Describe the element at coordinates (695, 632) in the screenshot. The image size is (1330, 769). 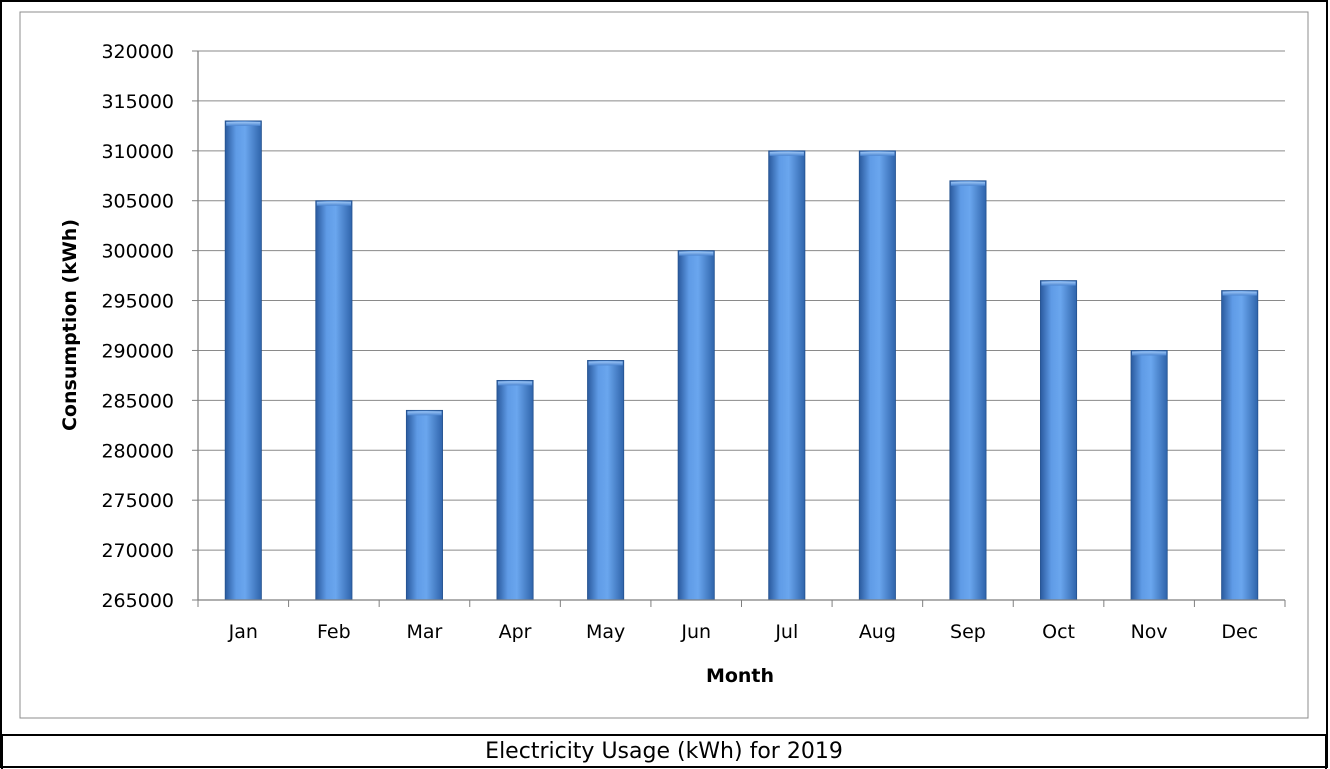
I see `x-tick-label: Jun` at that location.